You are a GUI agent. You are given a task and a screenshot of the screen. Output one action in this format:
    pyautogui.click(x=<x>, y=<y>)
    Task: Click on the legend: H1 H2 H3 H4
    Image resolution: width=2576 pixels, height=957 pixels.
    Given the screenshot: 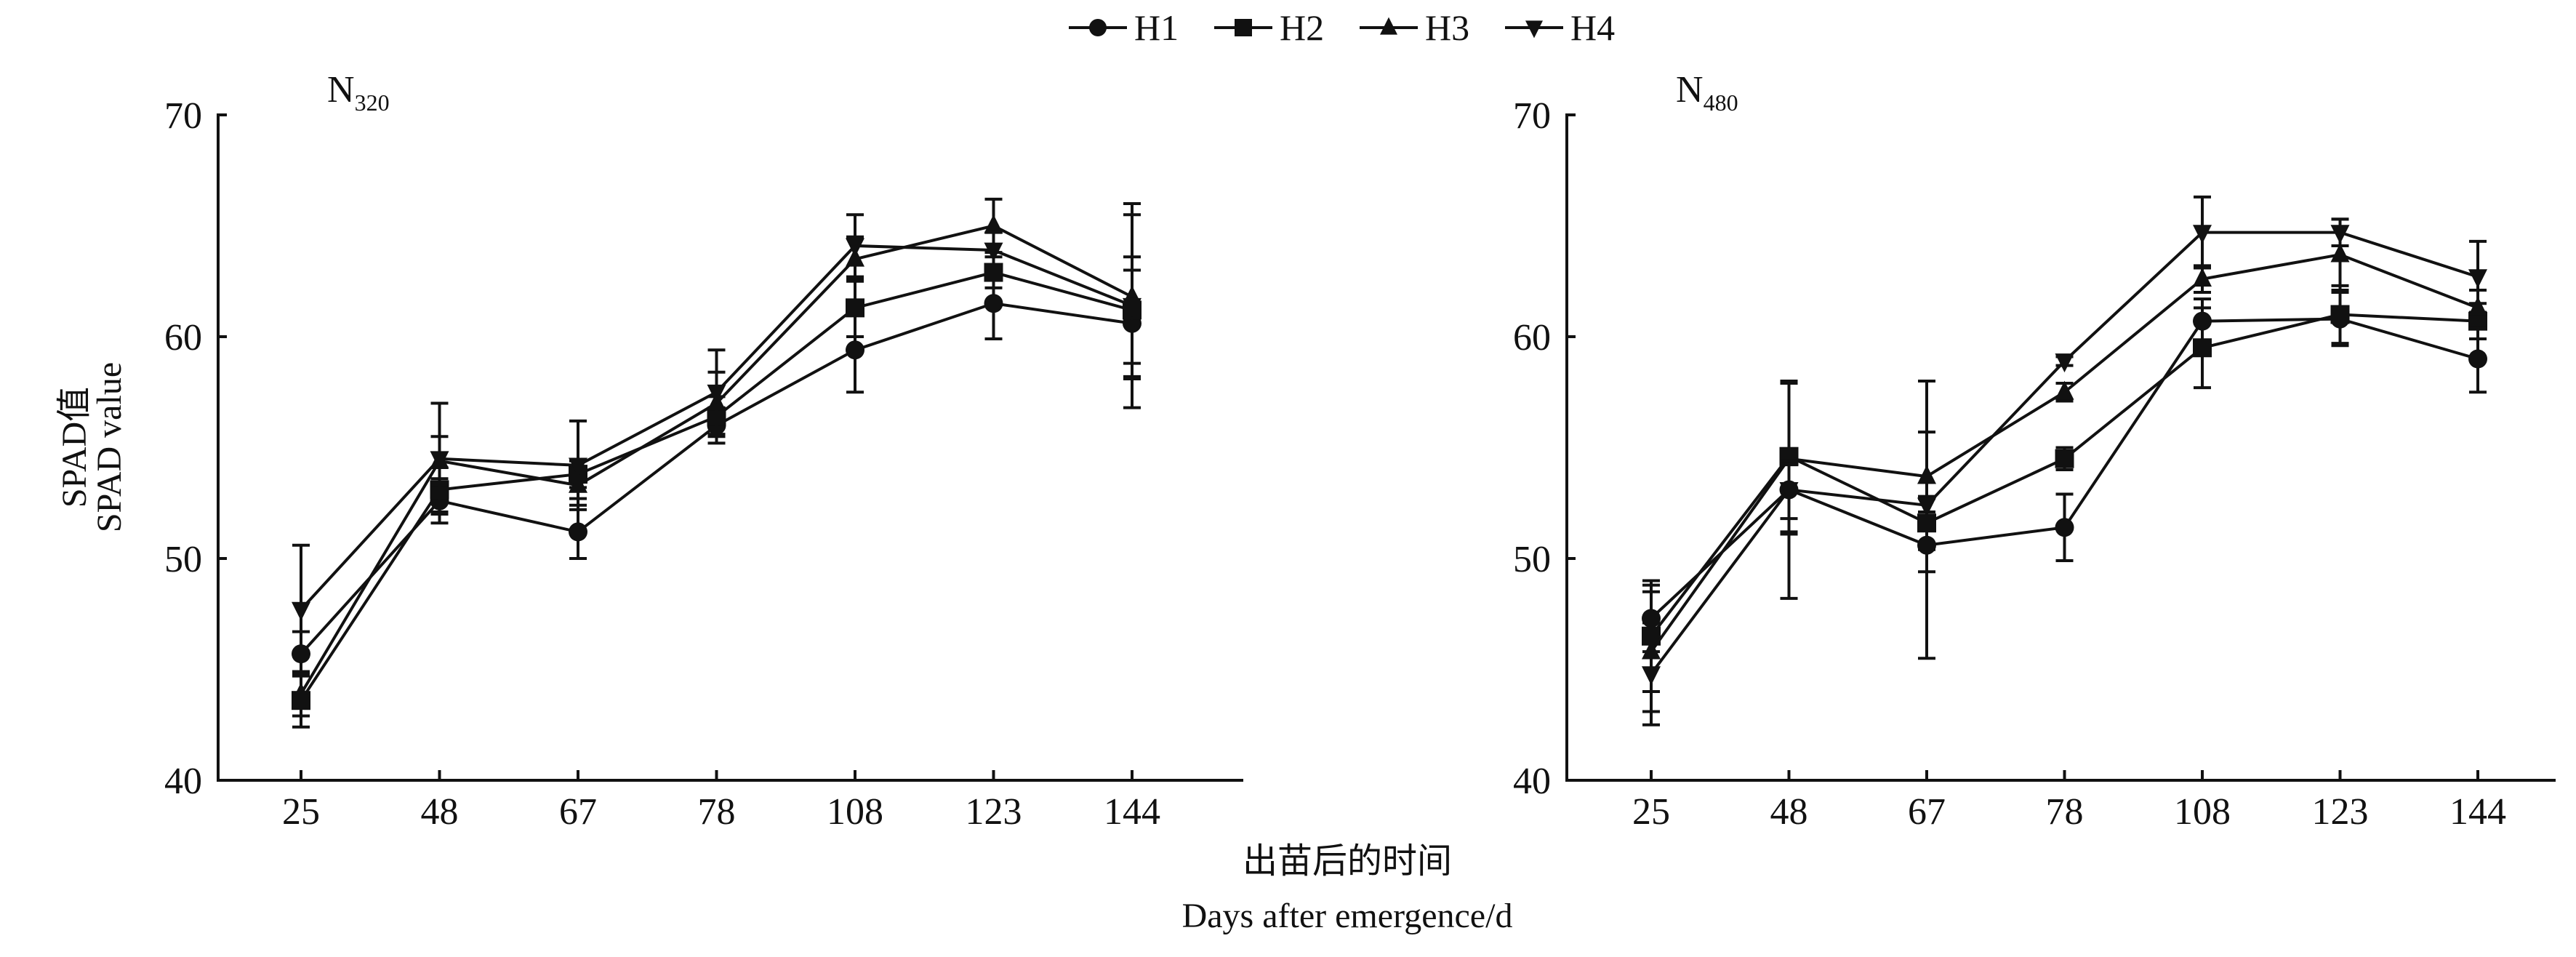 What is the action you would take?
    pyautogui.click(x=1342, y=27)
    